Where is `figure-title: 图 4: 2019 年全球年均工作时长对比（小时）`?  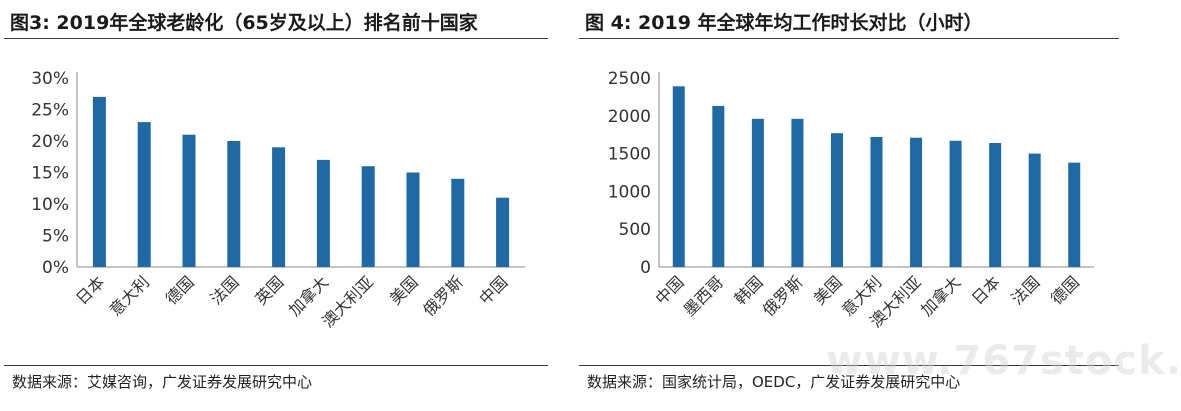
figure-title: 图 4: 2019 年全球年均工作时长对比（小时） is located at coordinates (784, 21).